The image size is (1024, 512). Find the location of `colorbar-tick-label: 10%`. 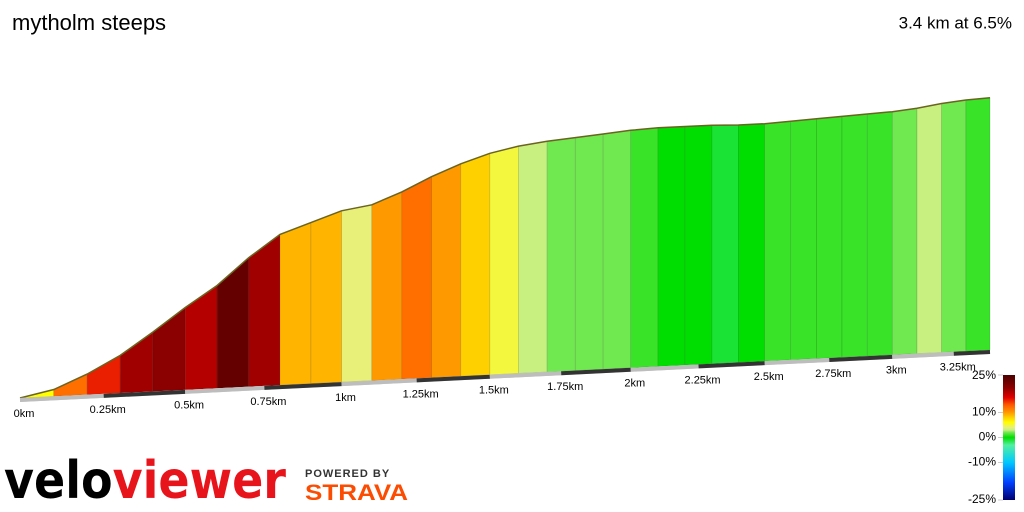

colorbar-tick-label: 10% is located at coordinates (984, 412).